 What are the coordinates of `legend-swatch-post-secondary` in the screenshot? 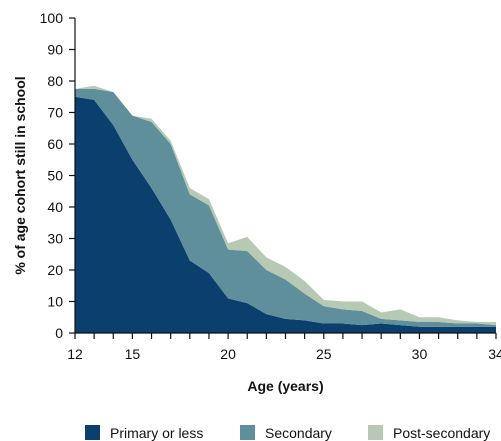 It's located at (375, 432).